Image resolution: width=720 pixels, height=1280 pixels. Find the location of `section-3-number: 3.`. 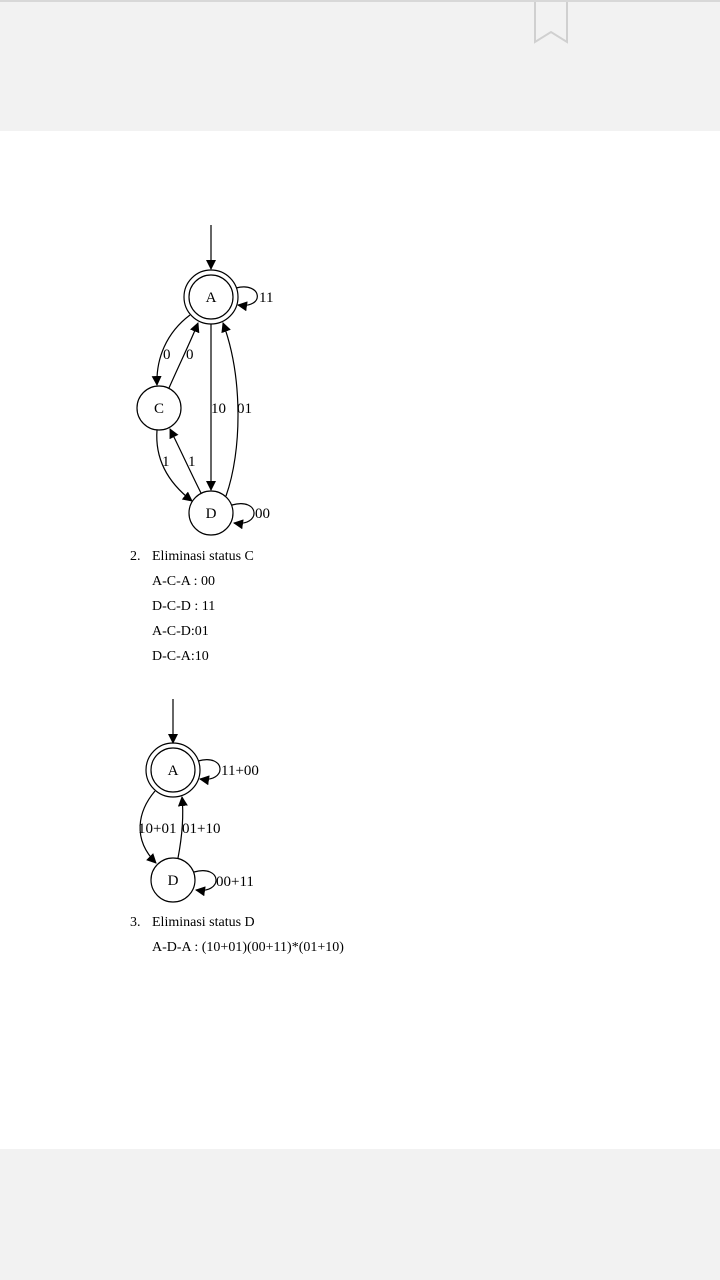

section-3-number: 3. is located at coordinates (135, 922).